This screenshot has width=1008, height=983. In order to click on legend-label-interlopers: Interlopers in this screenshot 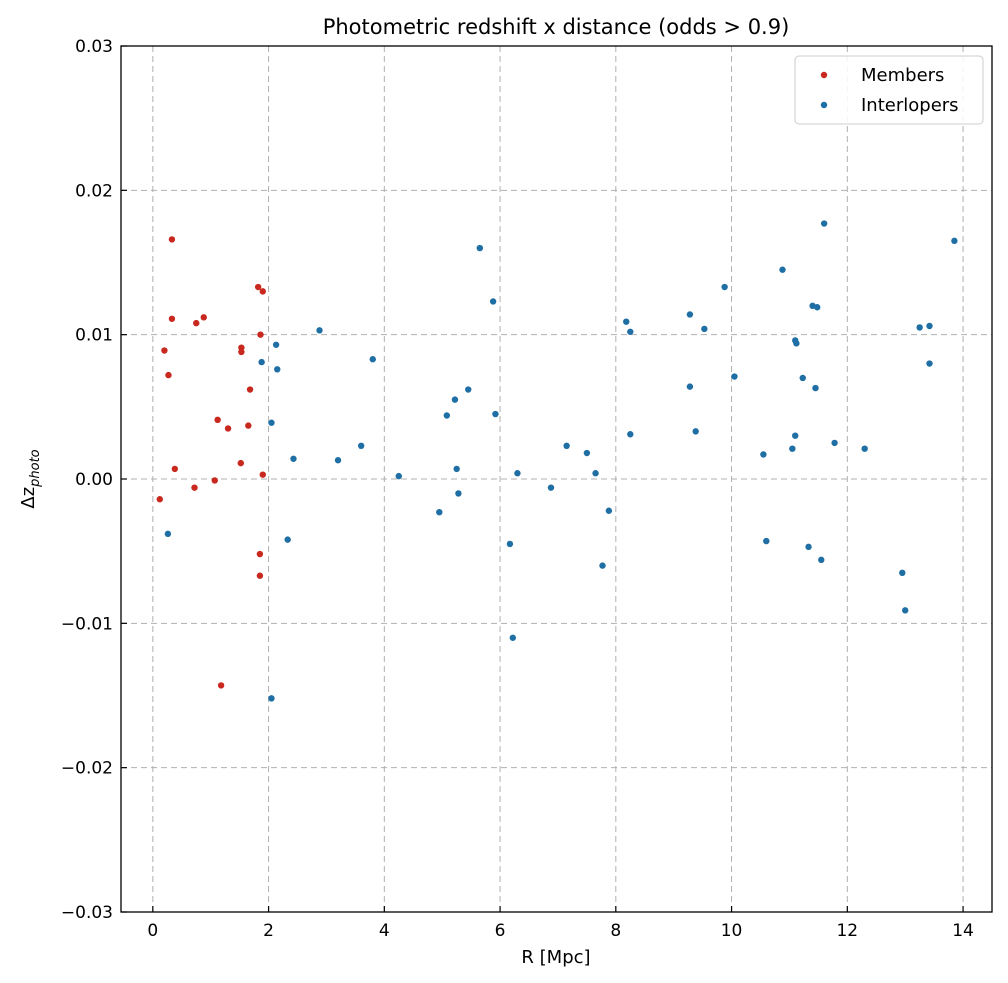, I will do `click(910, 105)`.